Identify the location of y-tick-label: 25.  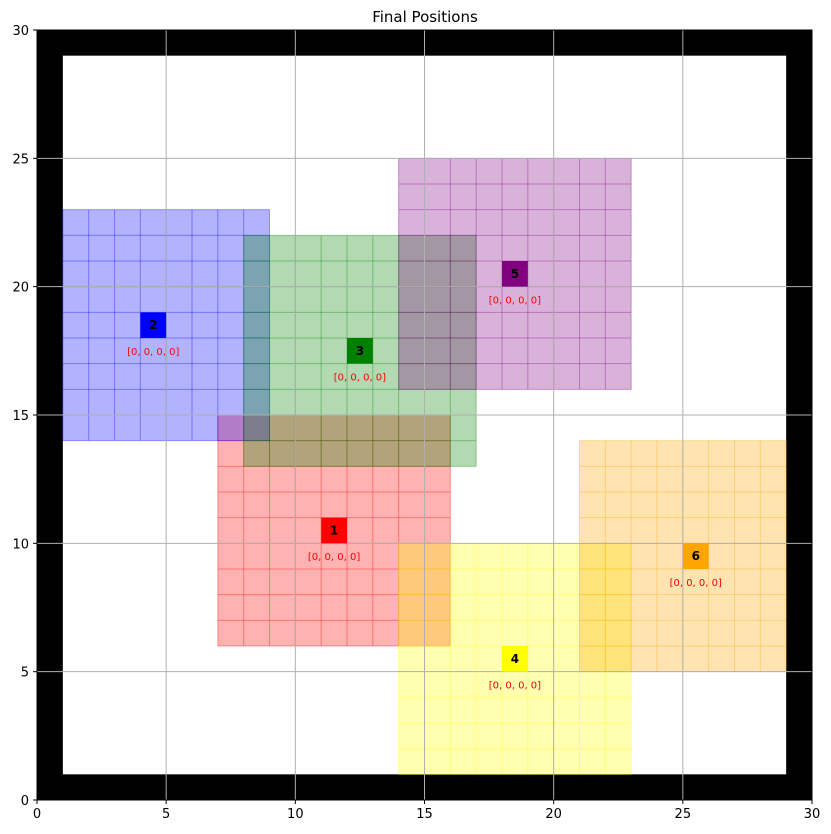
(20, 159).